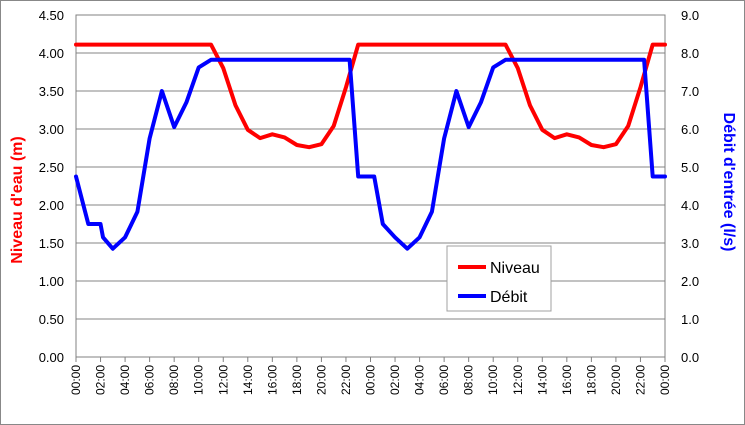 The height and width of the screenshot is (425, 745). I want to click on legend-label-niveau: Niveau, so click(515, 268).